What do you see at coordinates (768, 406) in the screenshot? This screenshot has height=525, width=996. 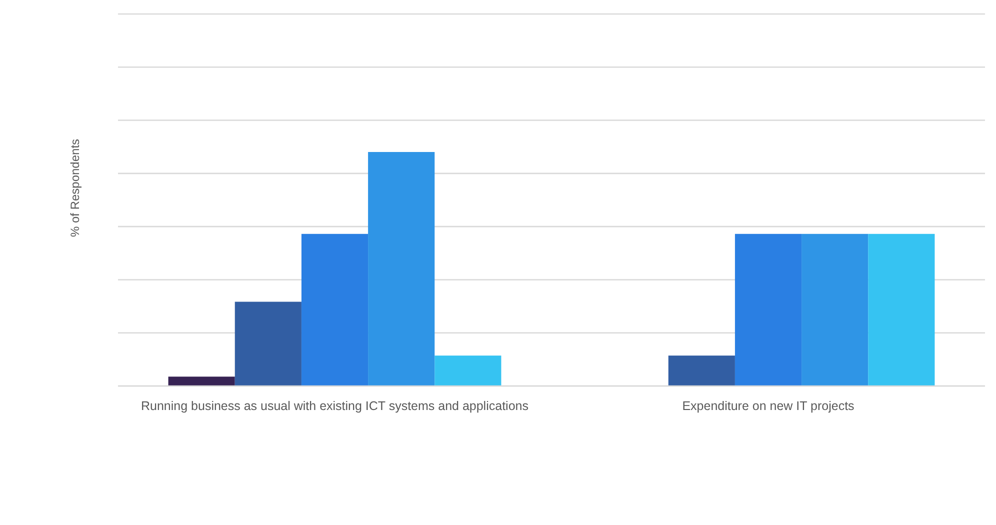 I see `x-tick-label: Expenditure on new IT projects` at bounding box center [768, 406].